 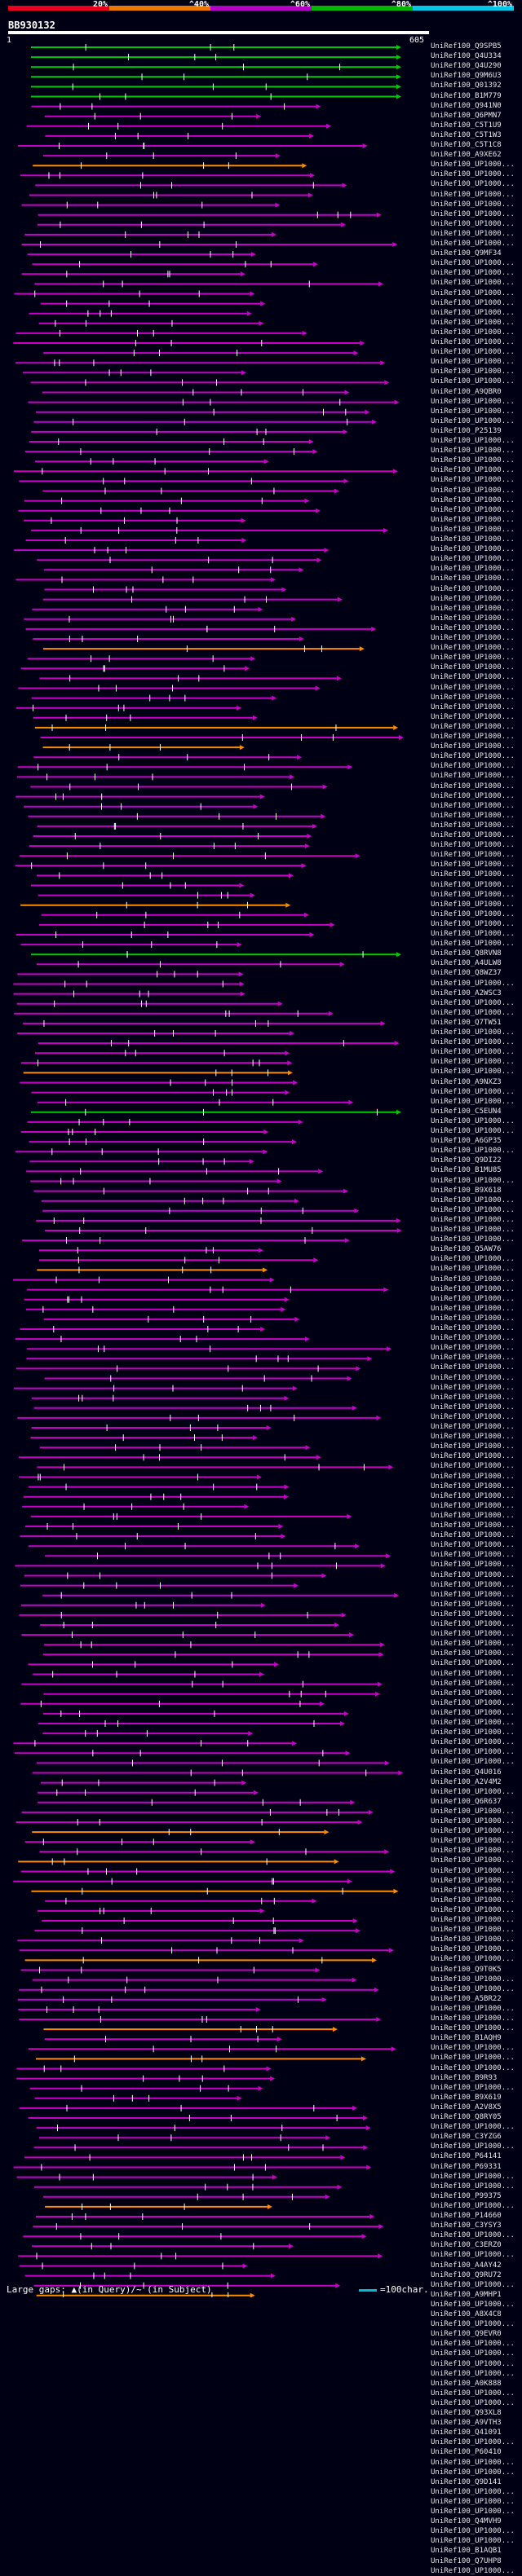 I want to click on hit-label: UniRef100_A9XE62, so click(x=466, y=155).